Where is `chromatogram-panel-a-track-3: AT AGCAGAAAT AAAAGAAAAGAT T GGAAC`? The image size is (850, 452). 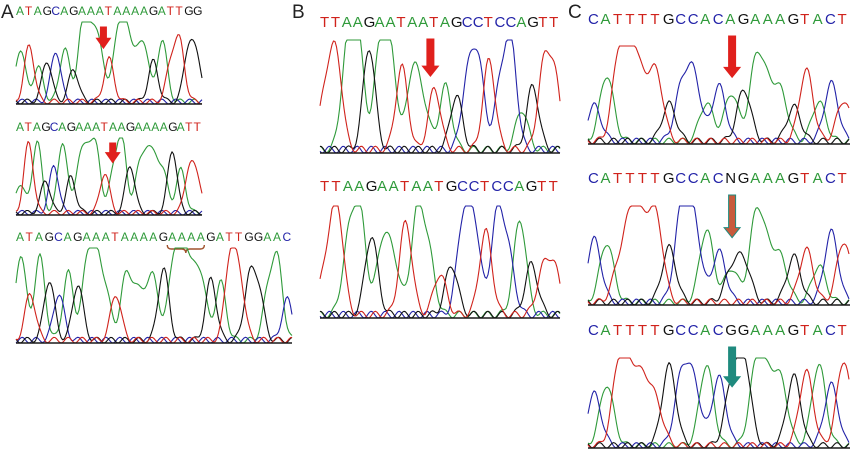 chromatogram-panel-a-track-3: AT AGCAGAAAT AAAAGAAAAGAT T GGAAC is located at coordinates (154, 287).